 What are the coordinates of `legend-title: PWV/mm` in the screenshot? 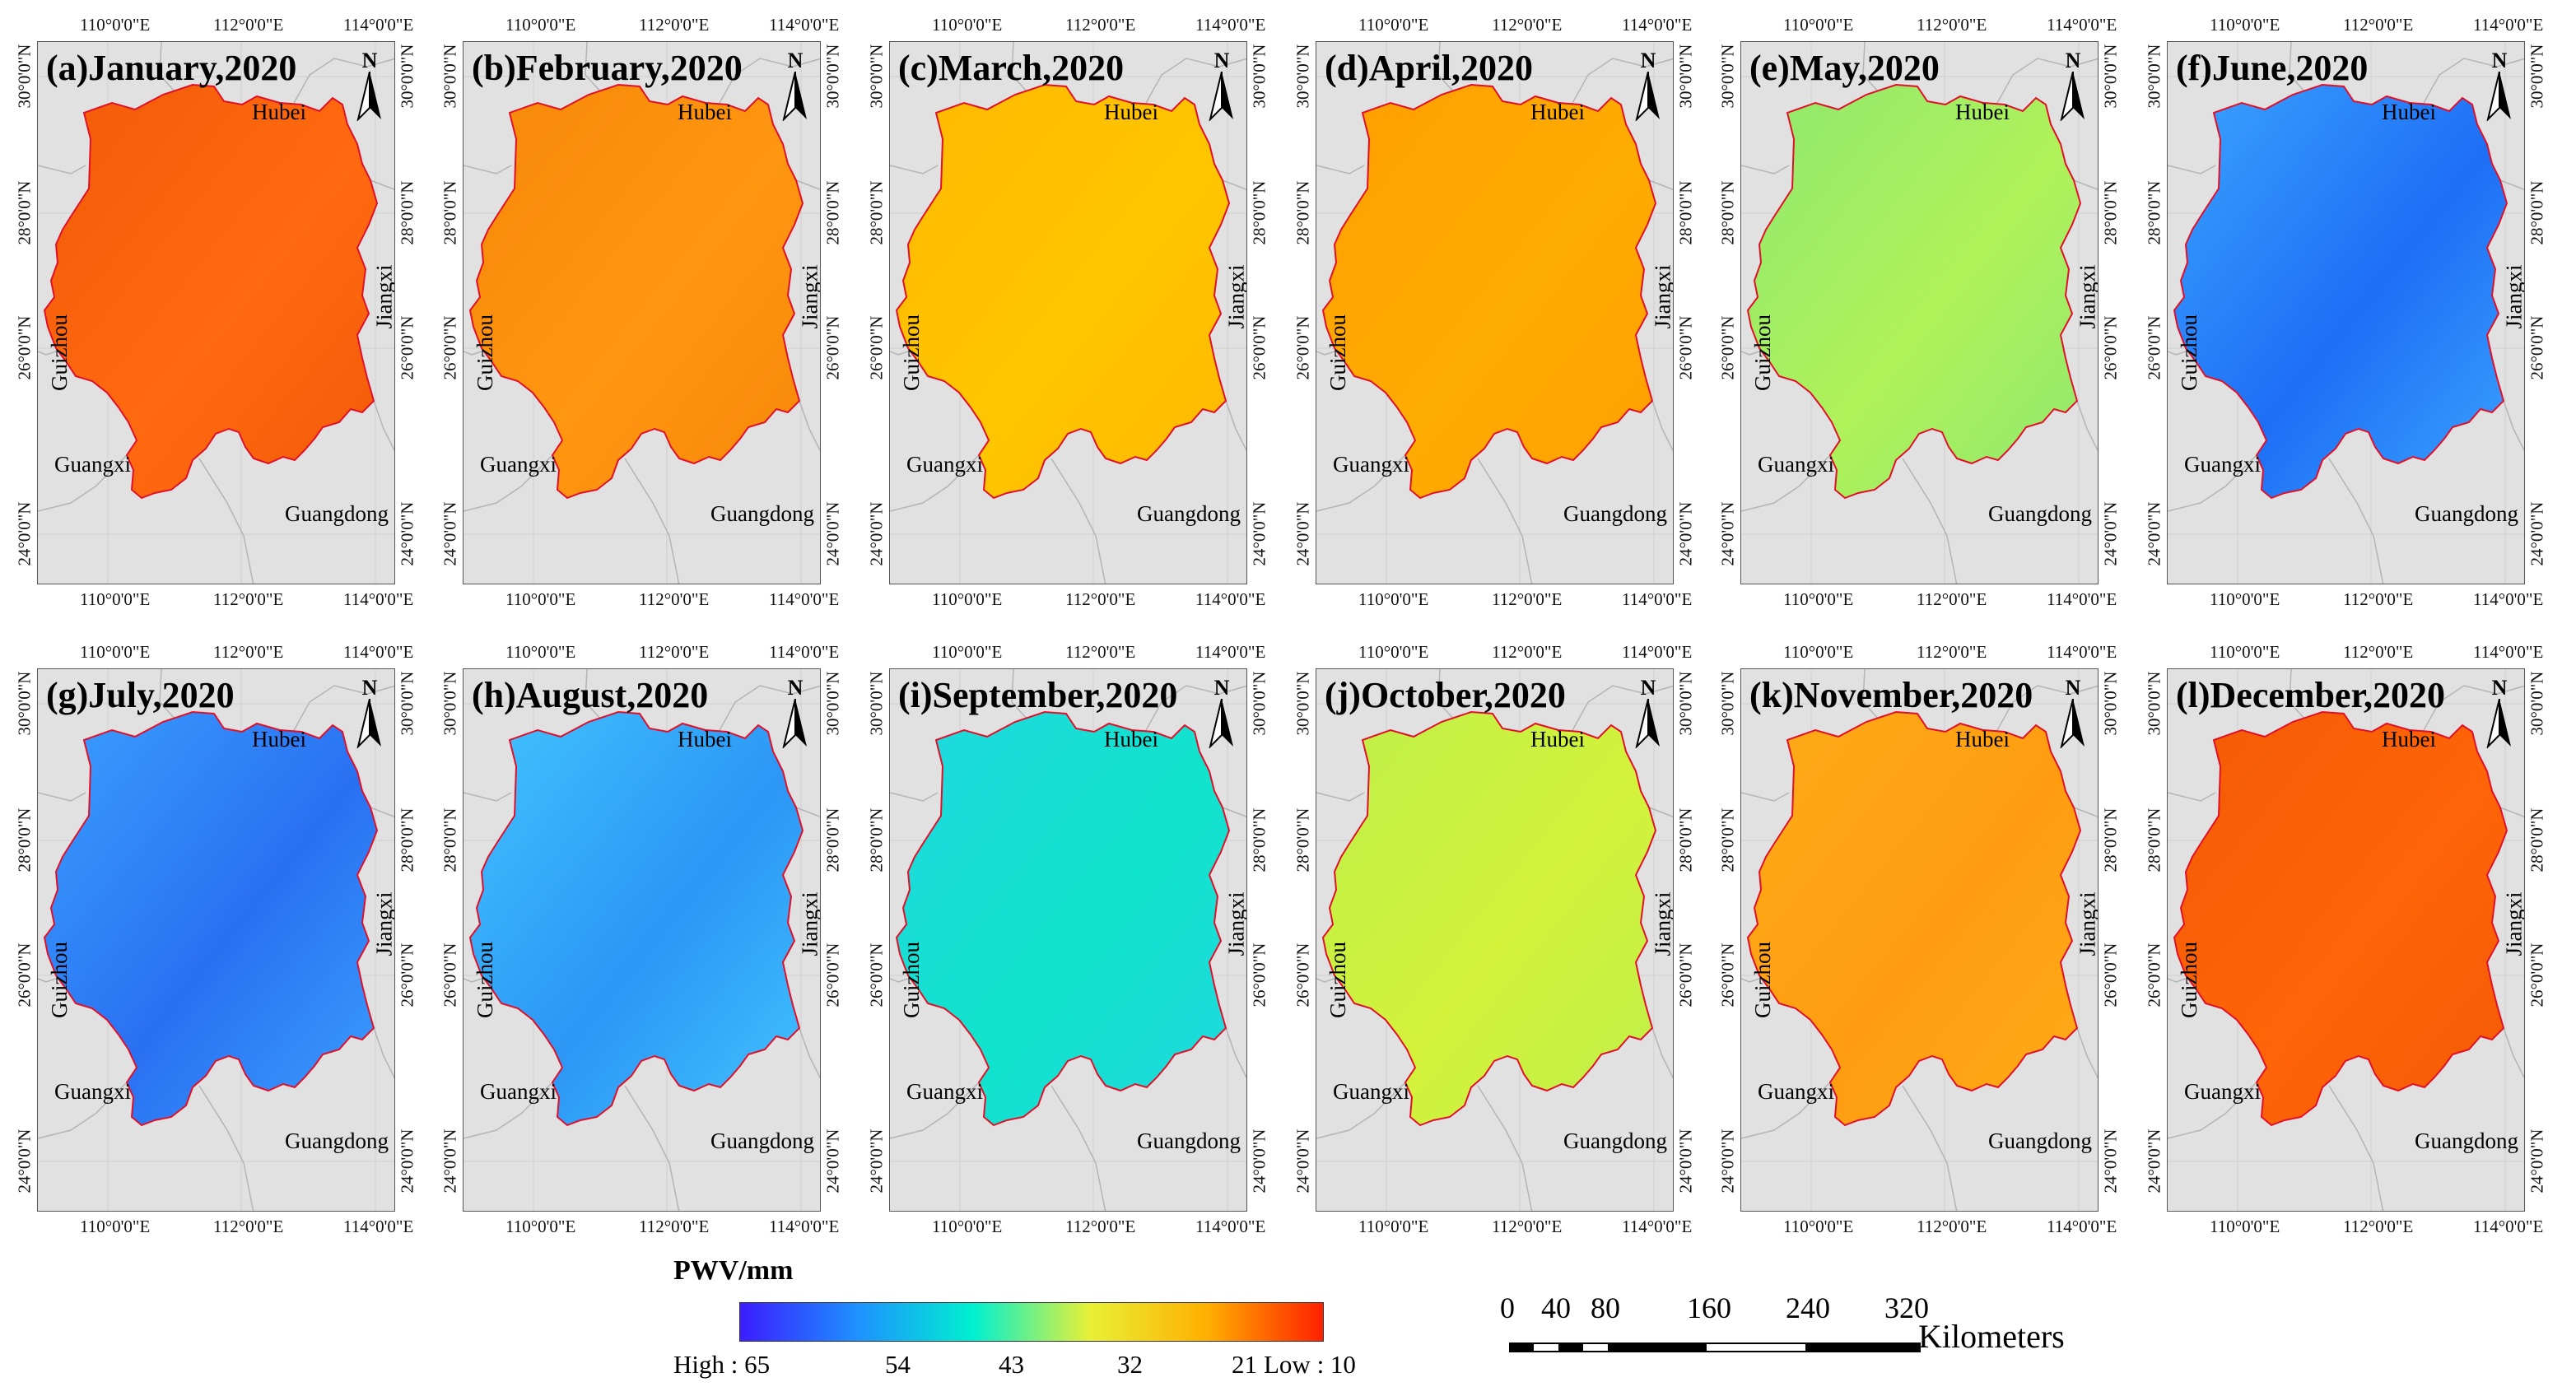 It's located at (733, 1270).